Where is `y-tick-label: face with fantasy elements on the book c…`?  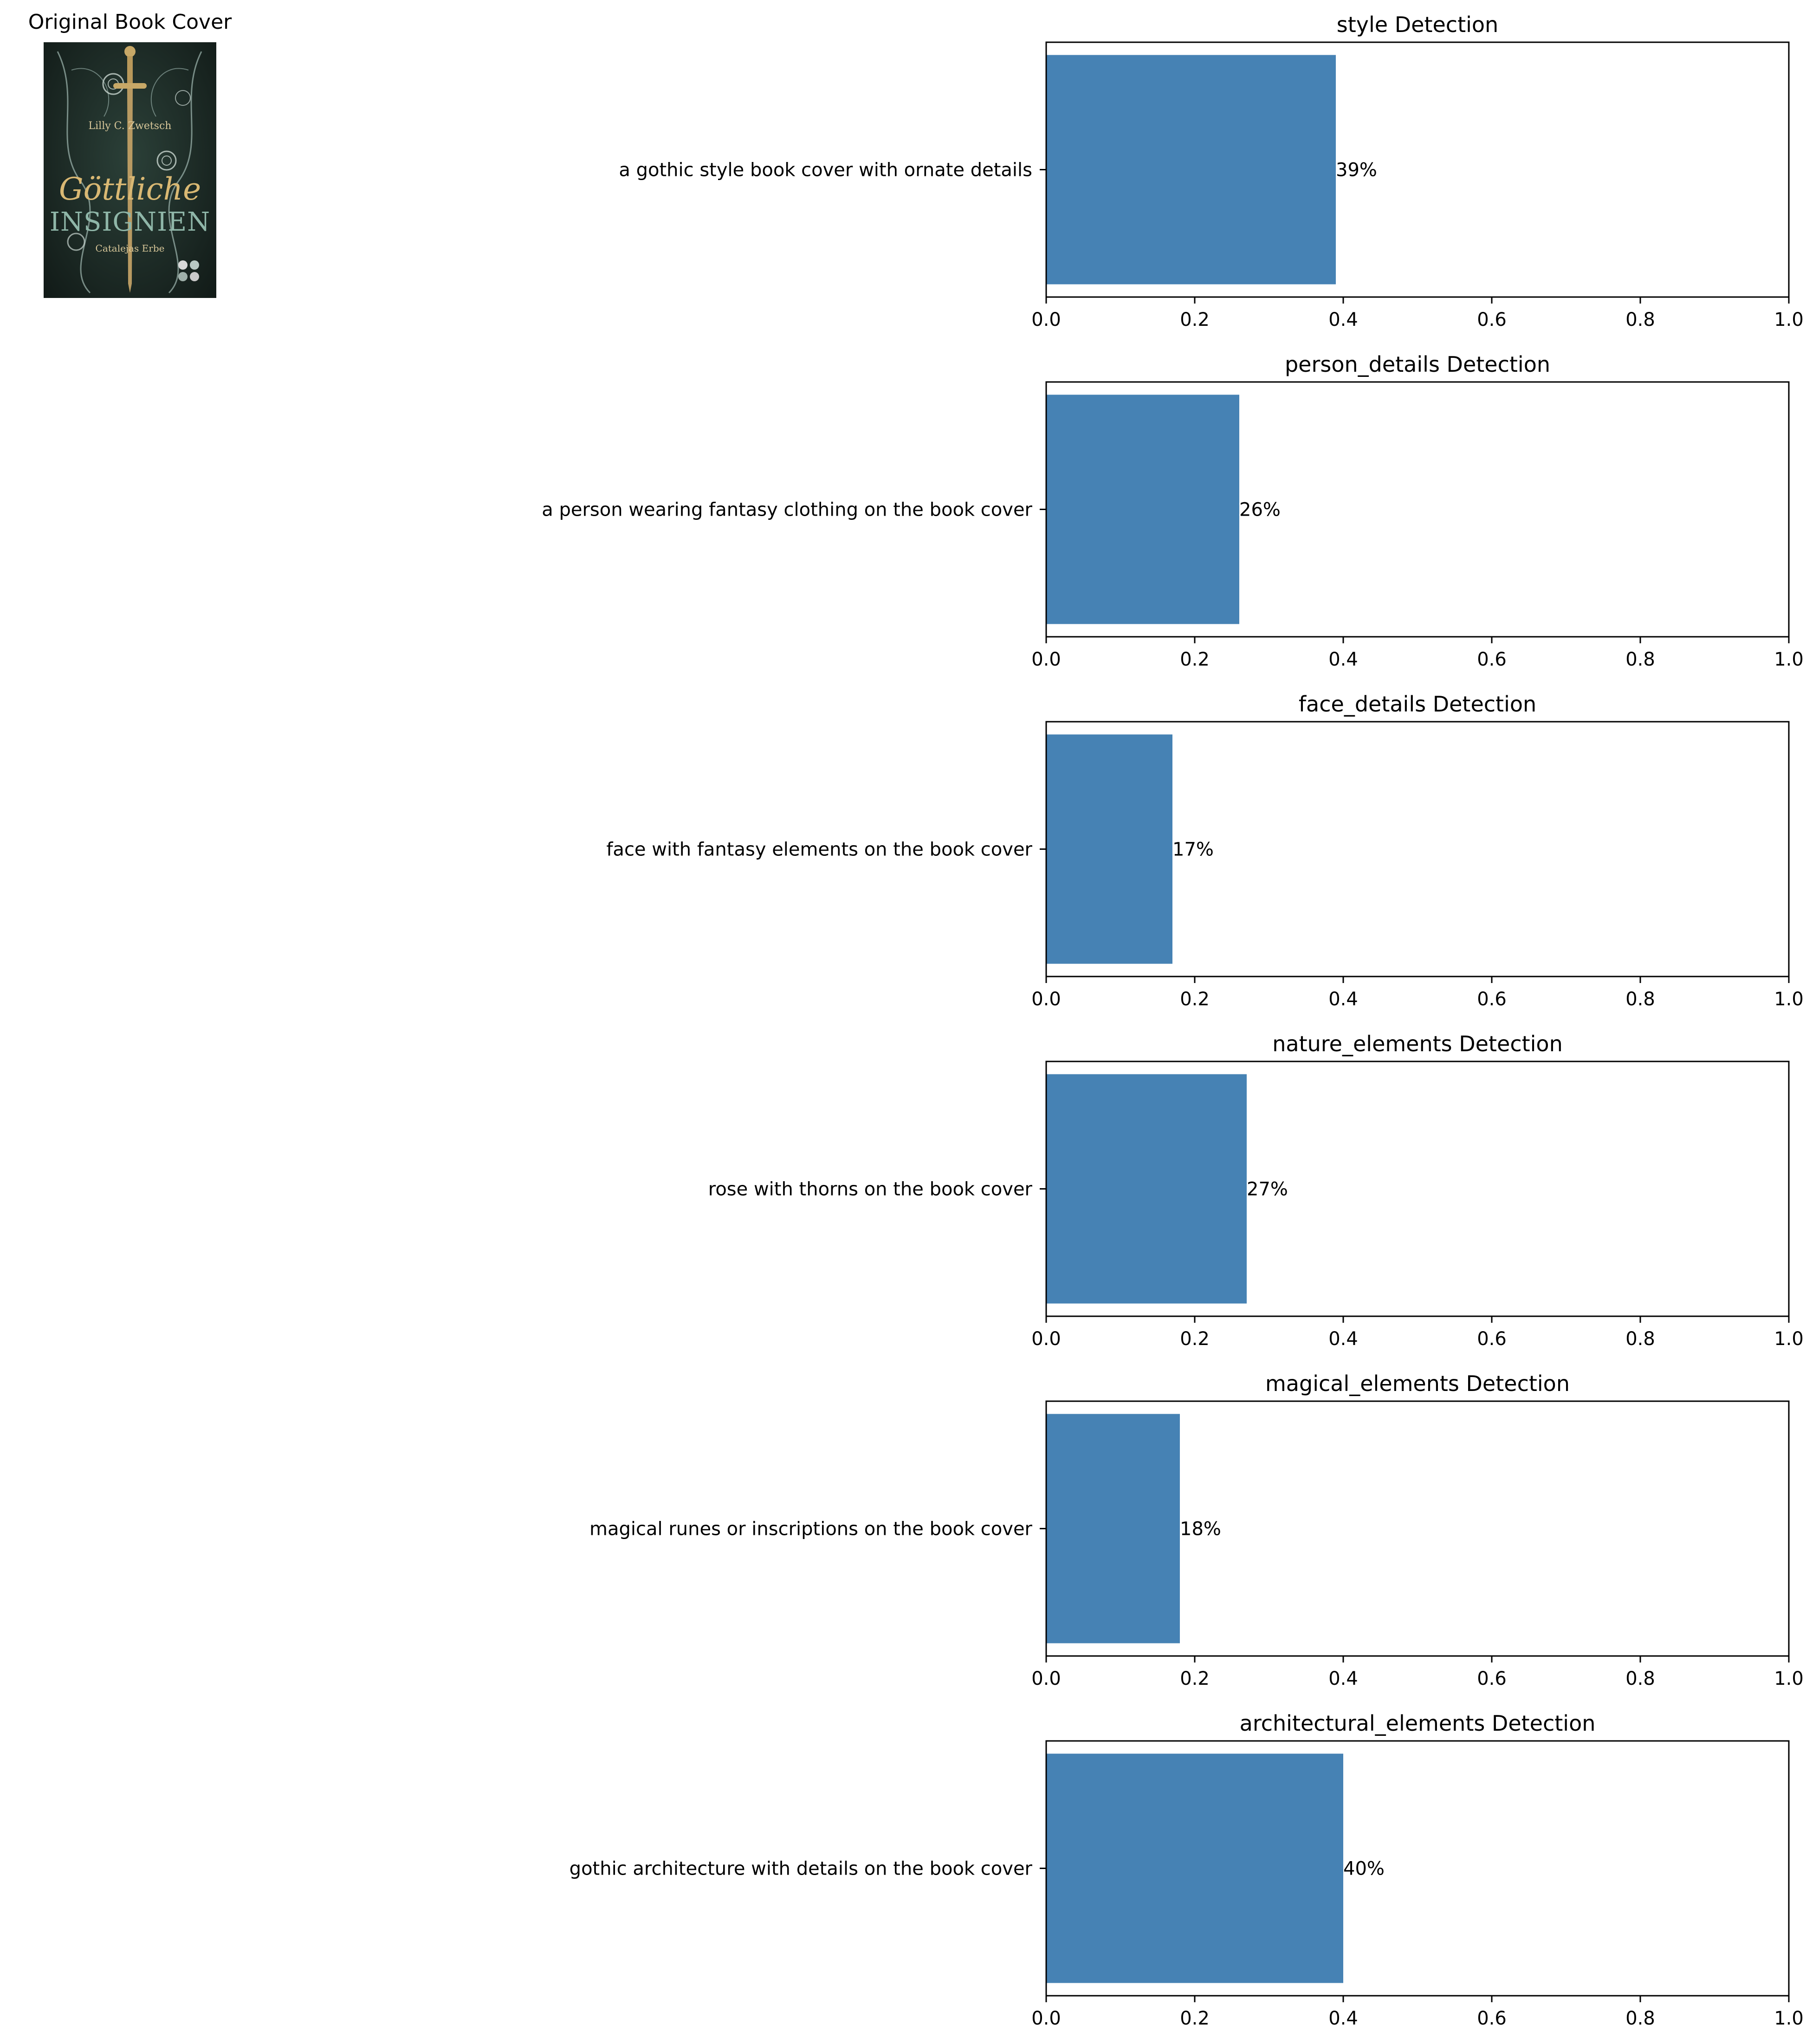 y-tick-label: face with fantasy elements on the book c… is located at coordinates (819, 849).